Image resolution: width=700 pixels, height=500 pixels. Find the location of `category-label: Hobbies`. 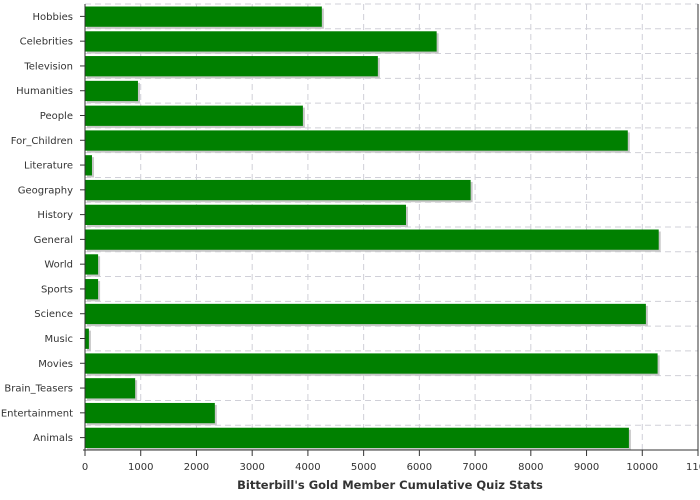

category-label: Hobbies is located at coordinates (53, 17).